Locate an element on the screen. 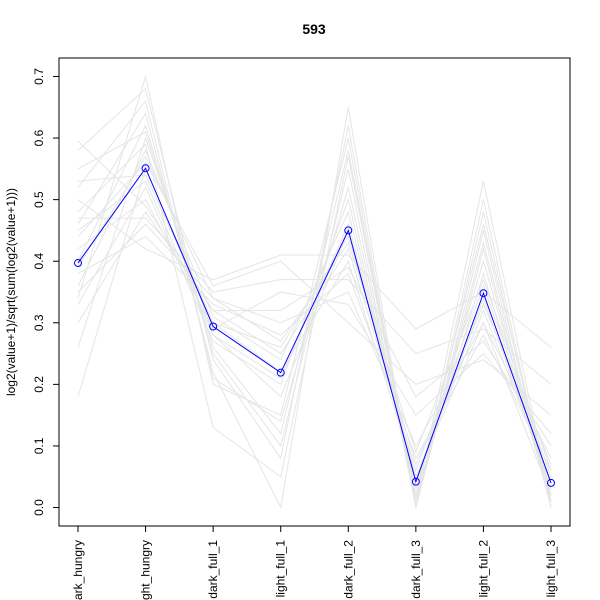 This screenshot has height=600, width=600. x-tick-label-0: dark_hungry is located at coordinates (78, 570).